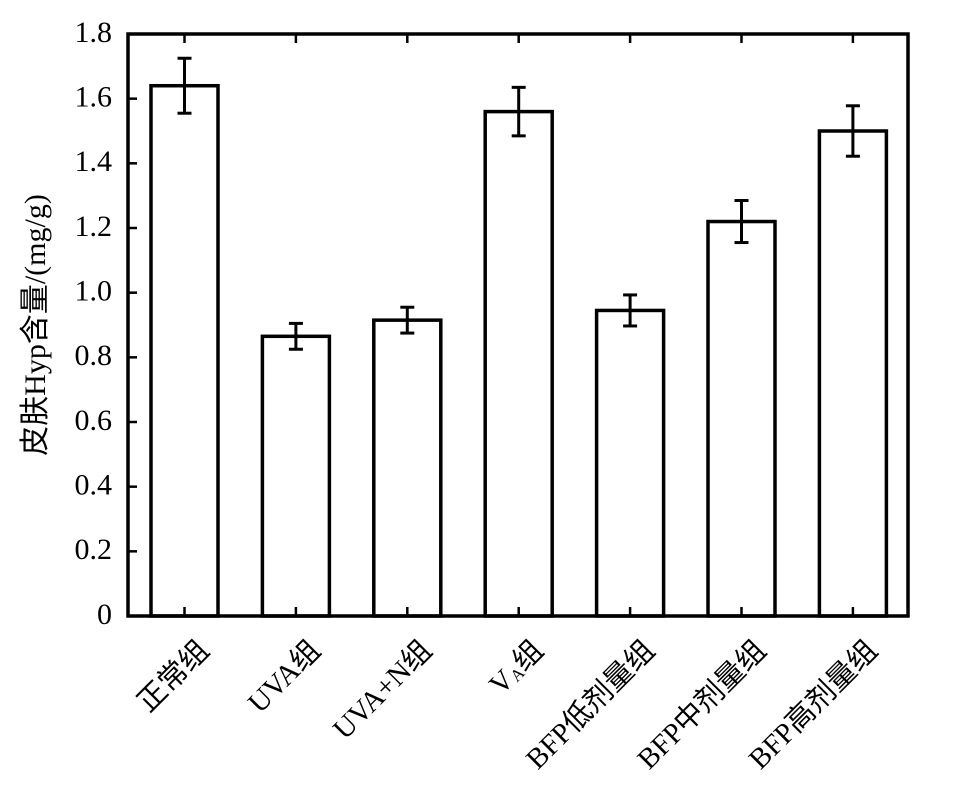 This screenshot has height=812, width=958. I want to click on y-axis-title: 皮肤Hyp含量/(mg/g), so click(35, 325).